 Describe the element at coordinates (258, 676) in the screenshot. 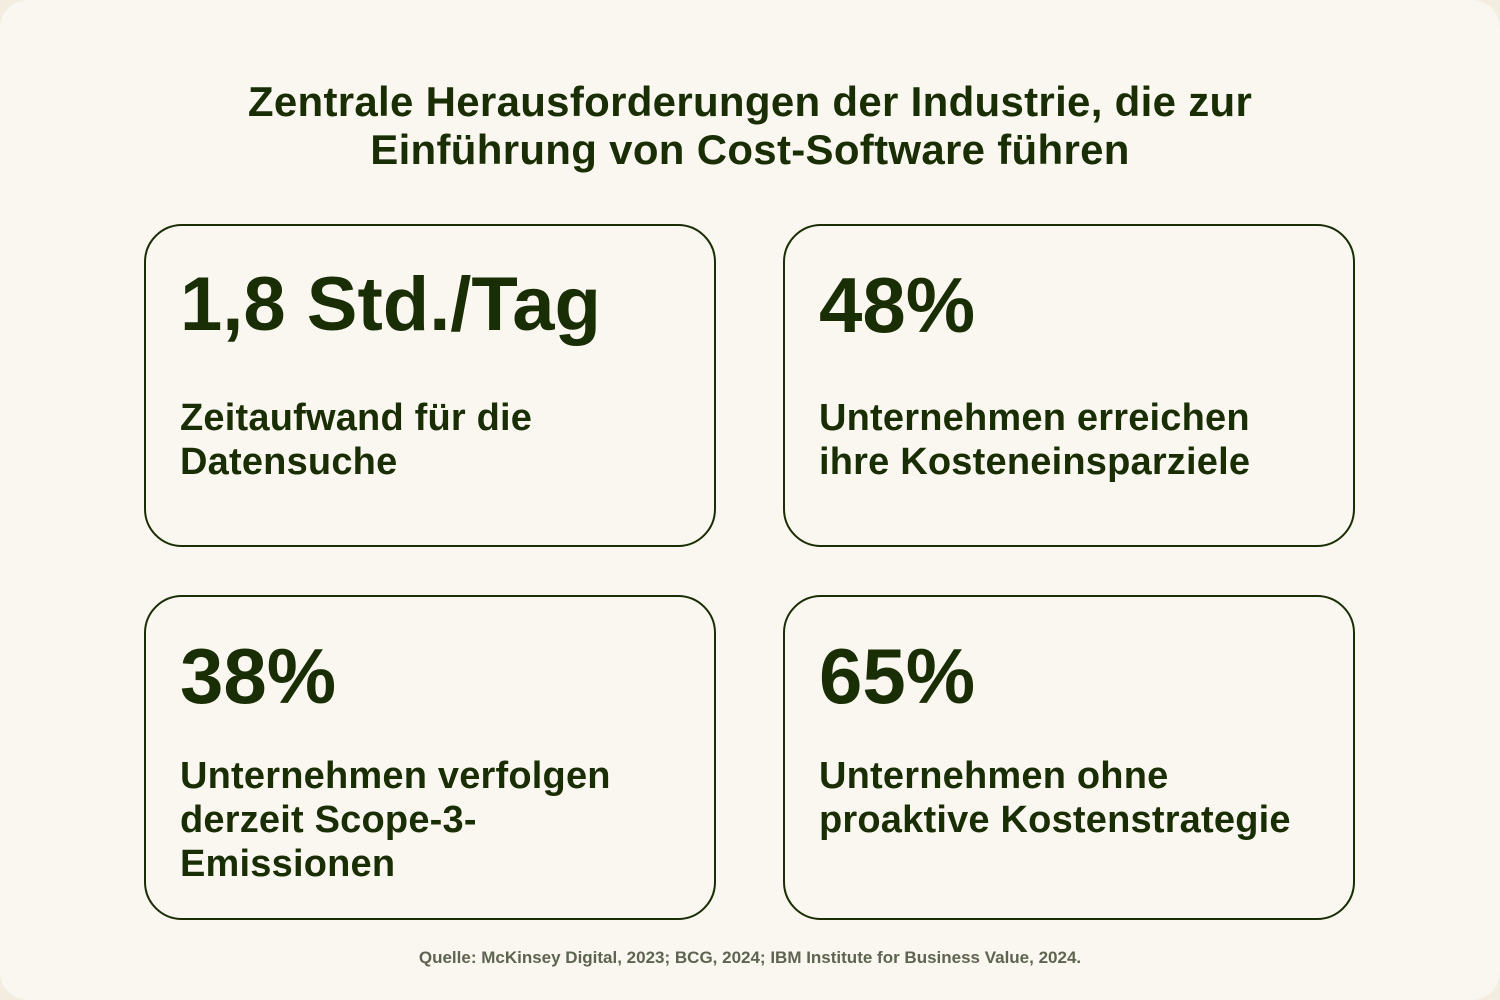

I see `stat-value: 38%` at that location.